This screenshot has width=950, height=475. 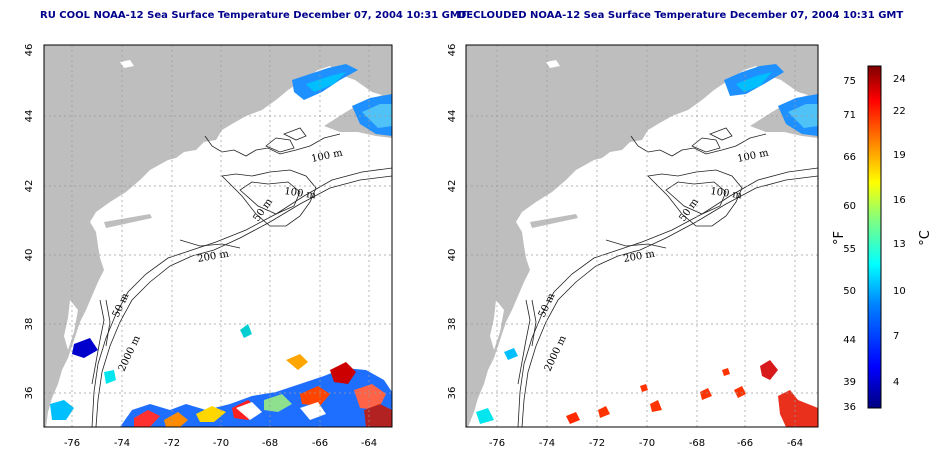 What do you see at coordinates (554, 221) in the screenshot?
I see `right-long-island` at bounding box center [554, 221].